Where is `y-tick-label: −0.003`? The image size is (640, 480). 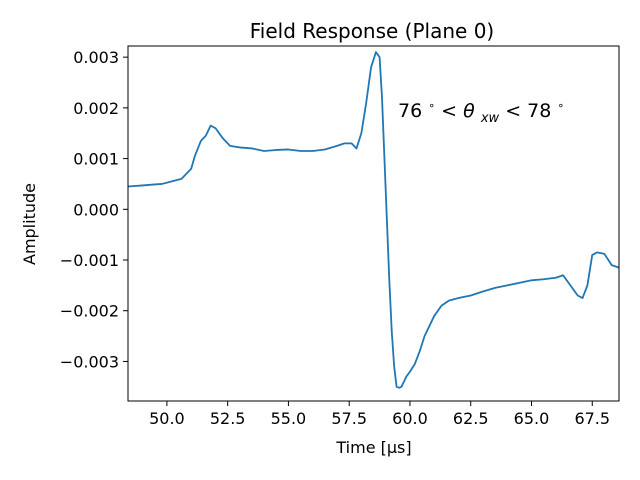 y-tick-label: −0.003 is located at coordinates (89, 361).